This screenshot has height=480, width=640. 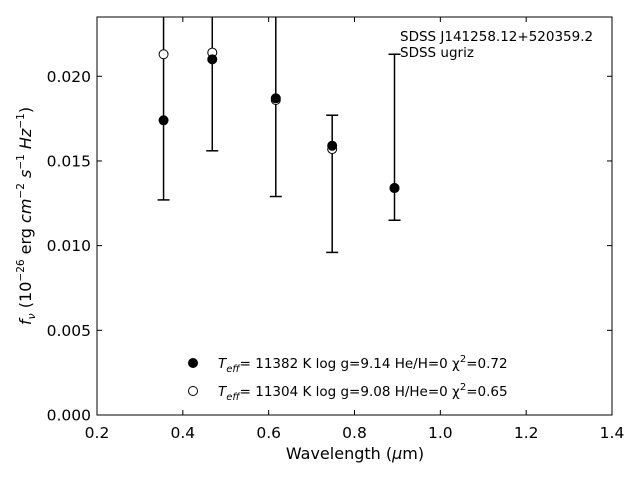 What do you see at coordinates (612, 433) in the screenshot?
I see `x-tick-label: 1.4` at bounding box center [612, 433].